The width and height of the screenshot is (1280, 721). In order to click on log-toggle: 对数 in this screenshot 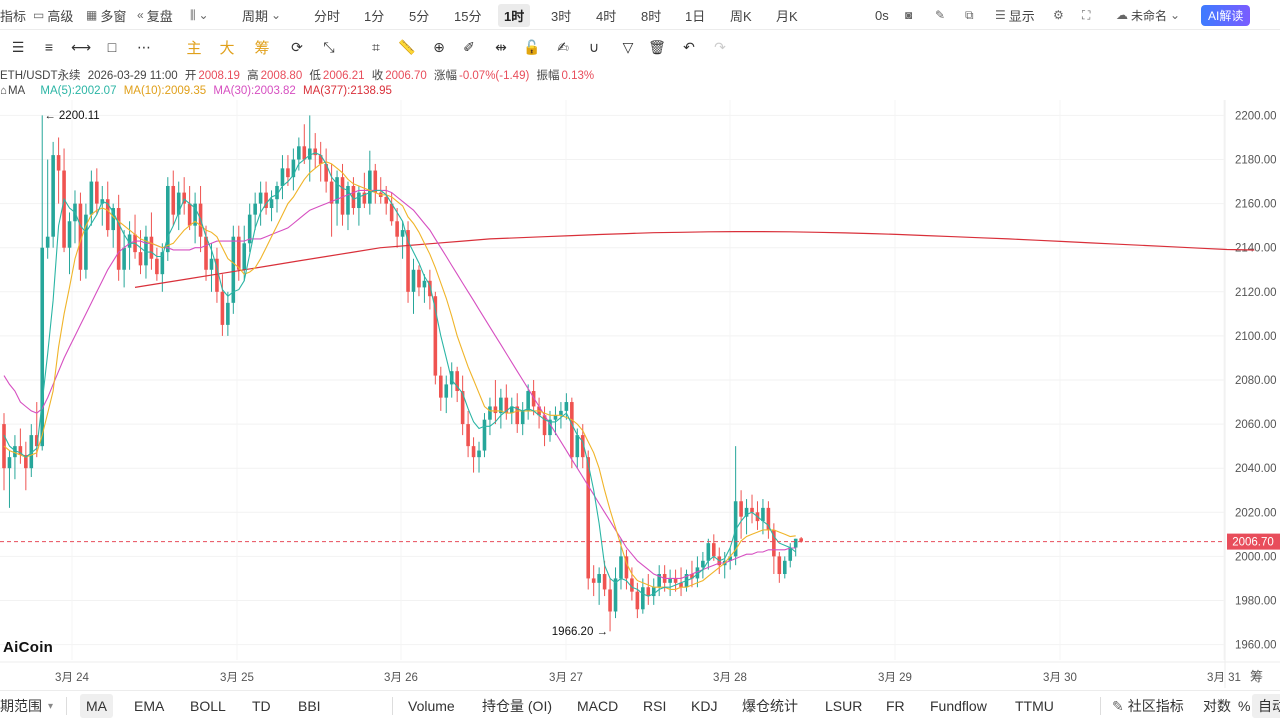, I will do `click(1217, 706)`.